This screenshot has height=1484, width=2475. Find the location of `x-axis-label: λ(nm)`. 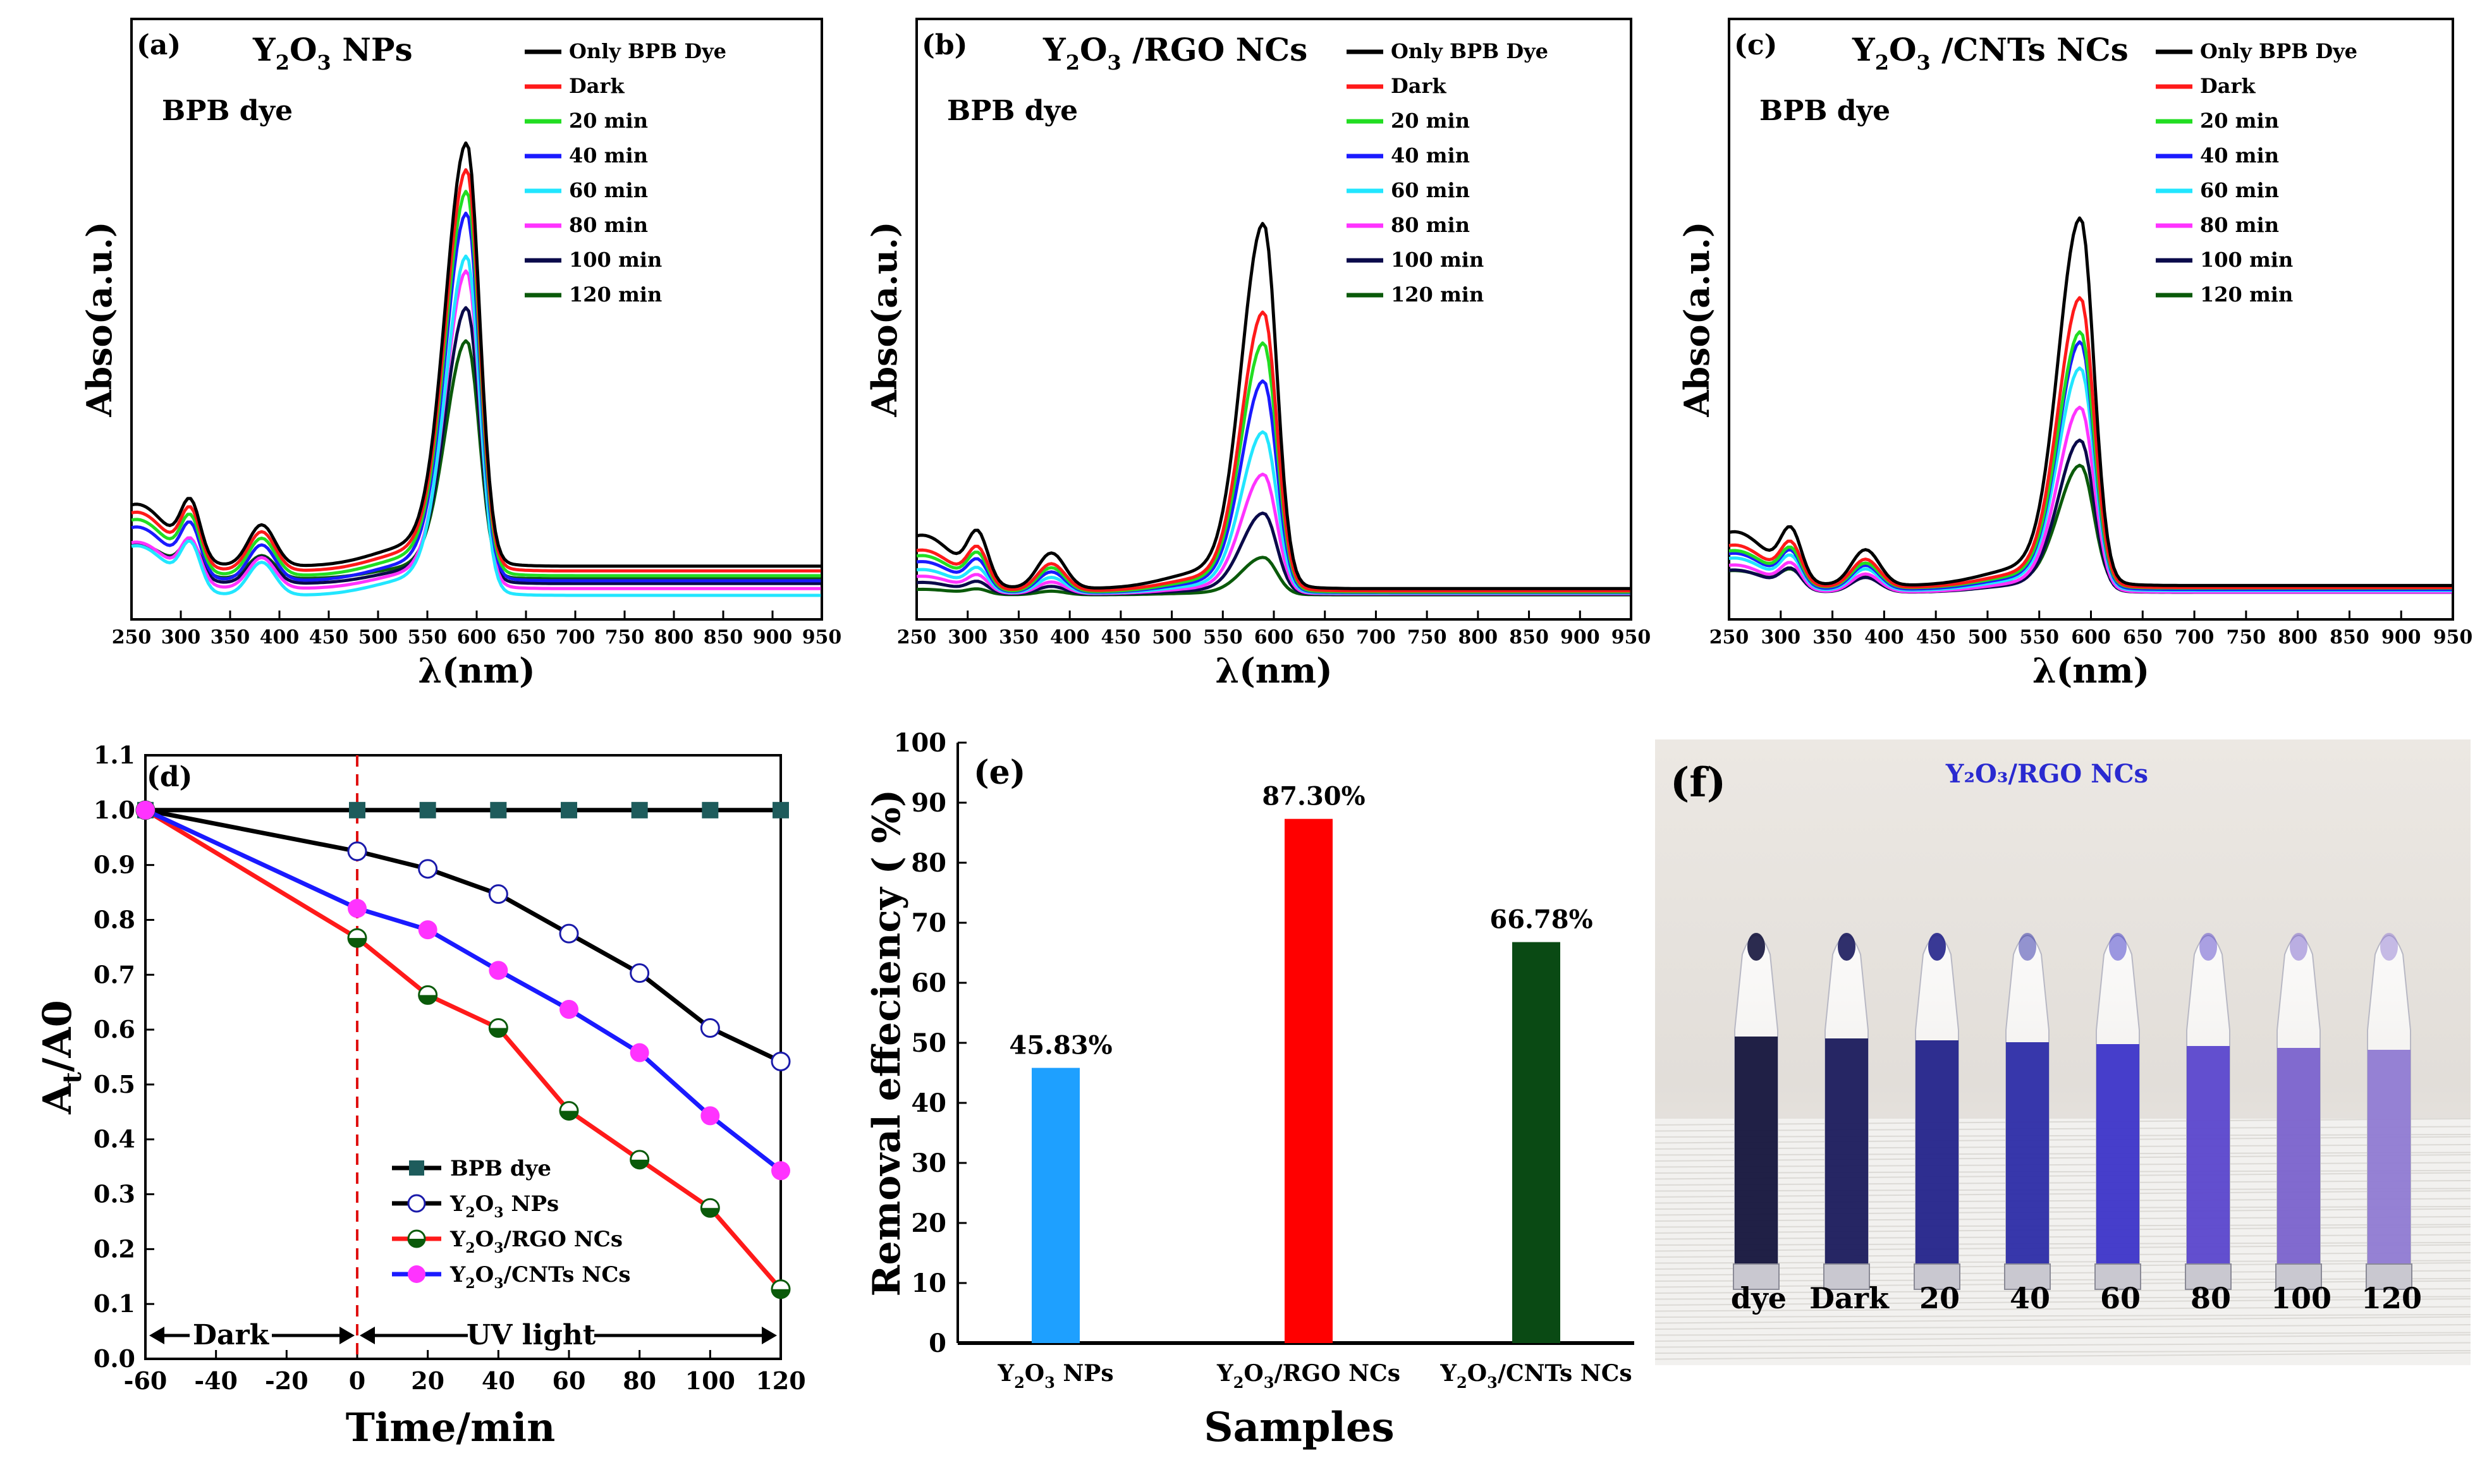

x-axis-label: λ(nm) is located at coordinates (1273, 670).